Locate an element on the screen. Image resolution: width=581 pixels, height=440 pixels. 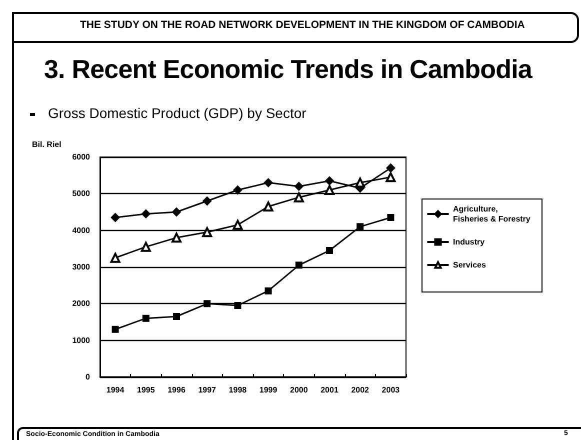
x-tick-label: 1994 is located at coordinates (115, 390).